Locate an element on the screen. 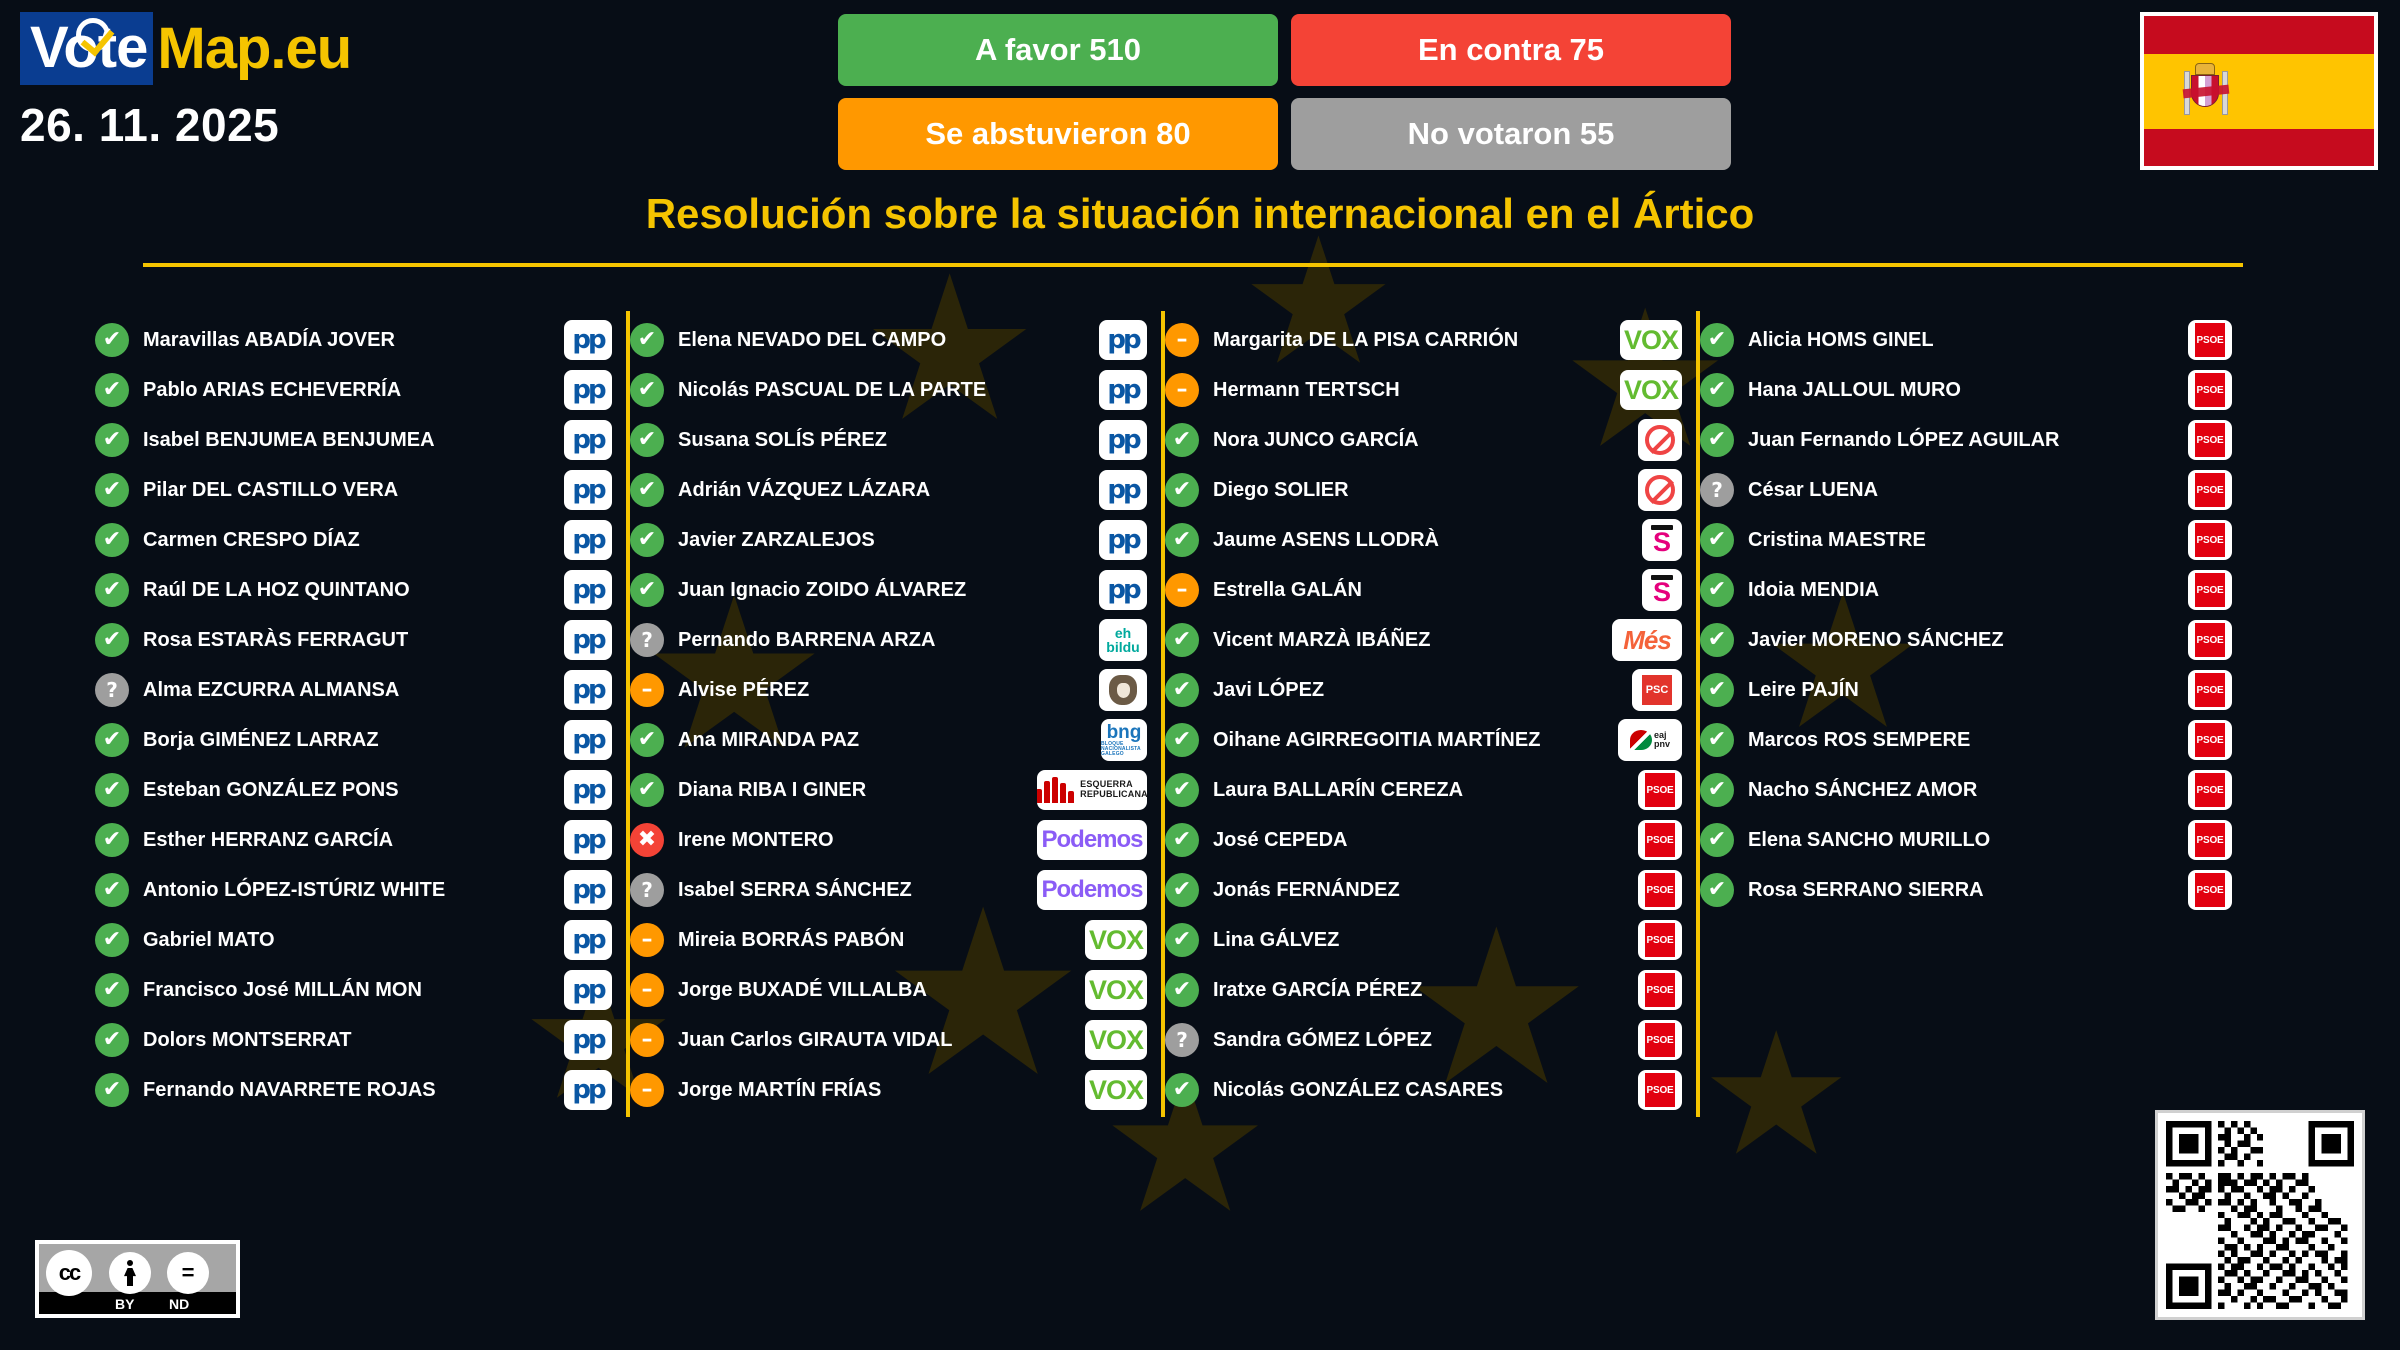 This screenshot has width=2400, height=1350. mep-row: ✔ Rosa SERRANO SIERRA PSOE is located at coordinates (1973, 890).